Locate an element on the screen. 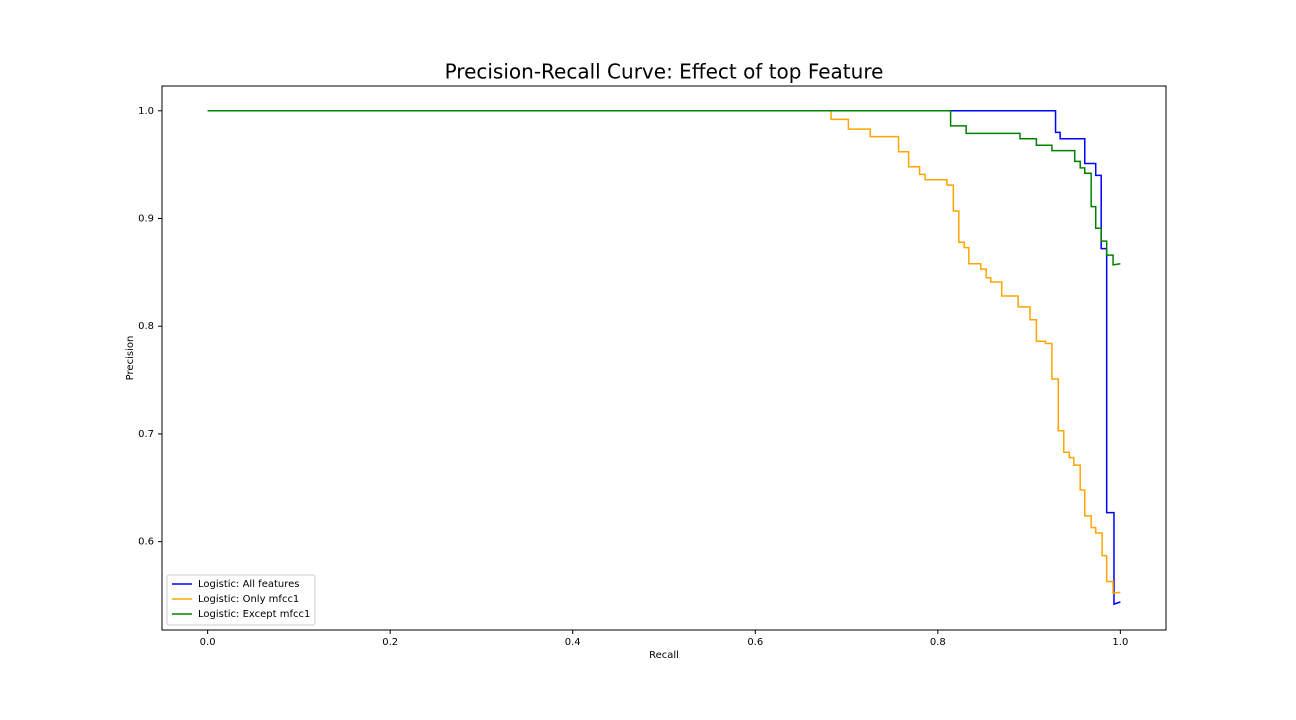 Image resolution: width=1296 pixels, height=720 pixels. x-tick-label: 0.2 is located at coordinates (390, 642).